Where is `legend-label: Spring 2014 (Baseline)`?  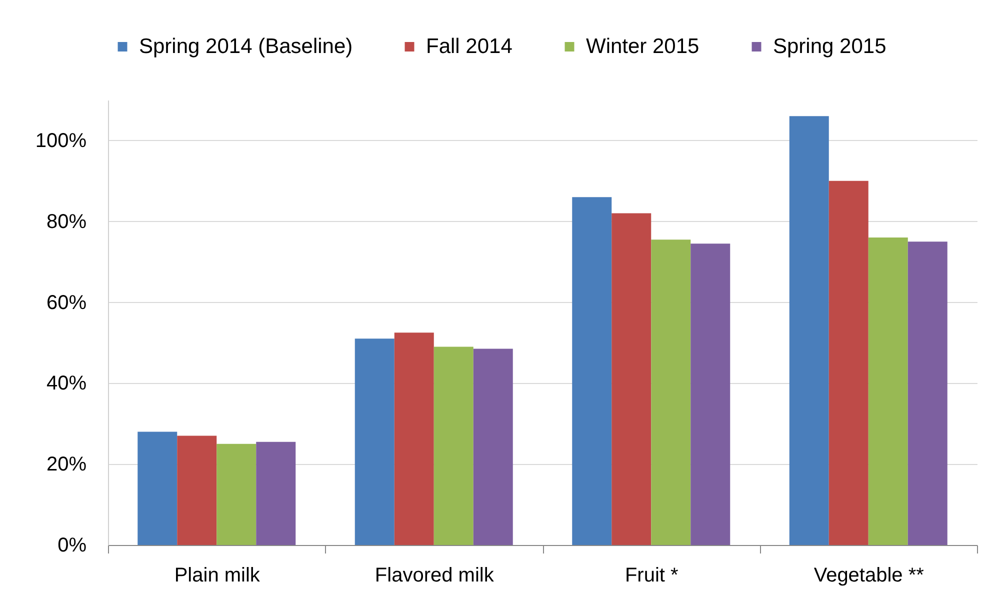
legend-label: Spring 2014 (Baseline) is located at coordinates (246, 46).